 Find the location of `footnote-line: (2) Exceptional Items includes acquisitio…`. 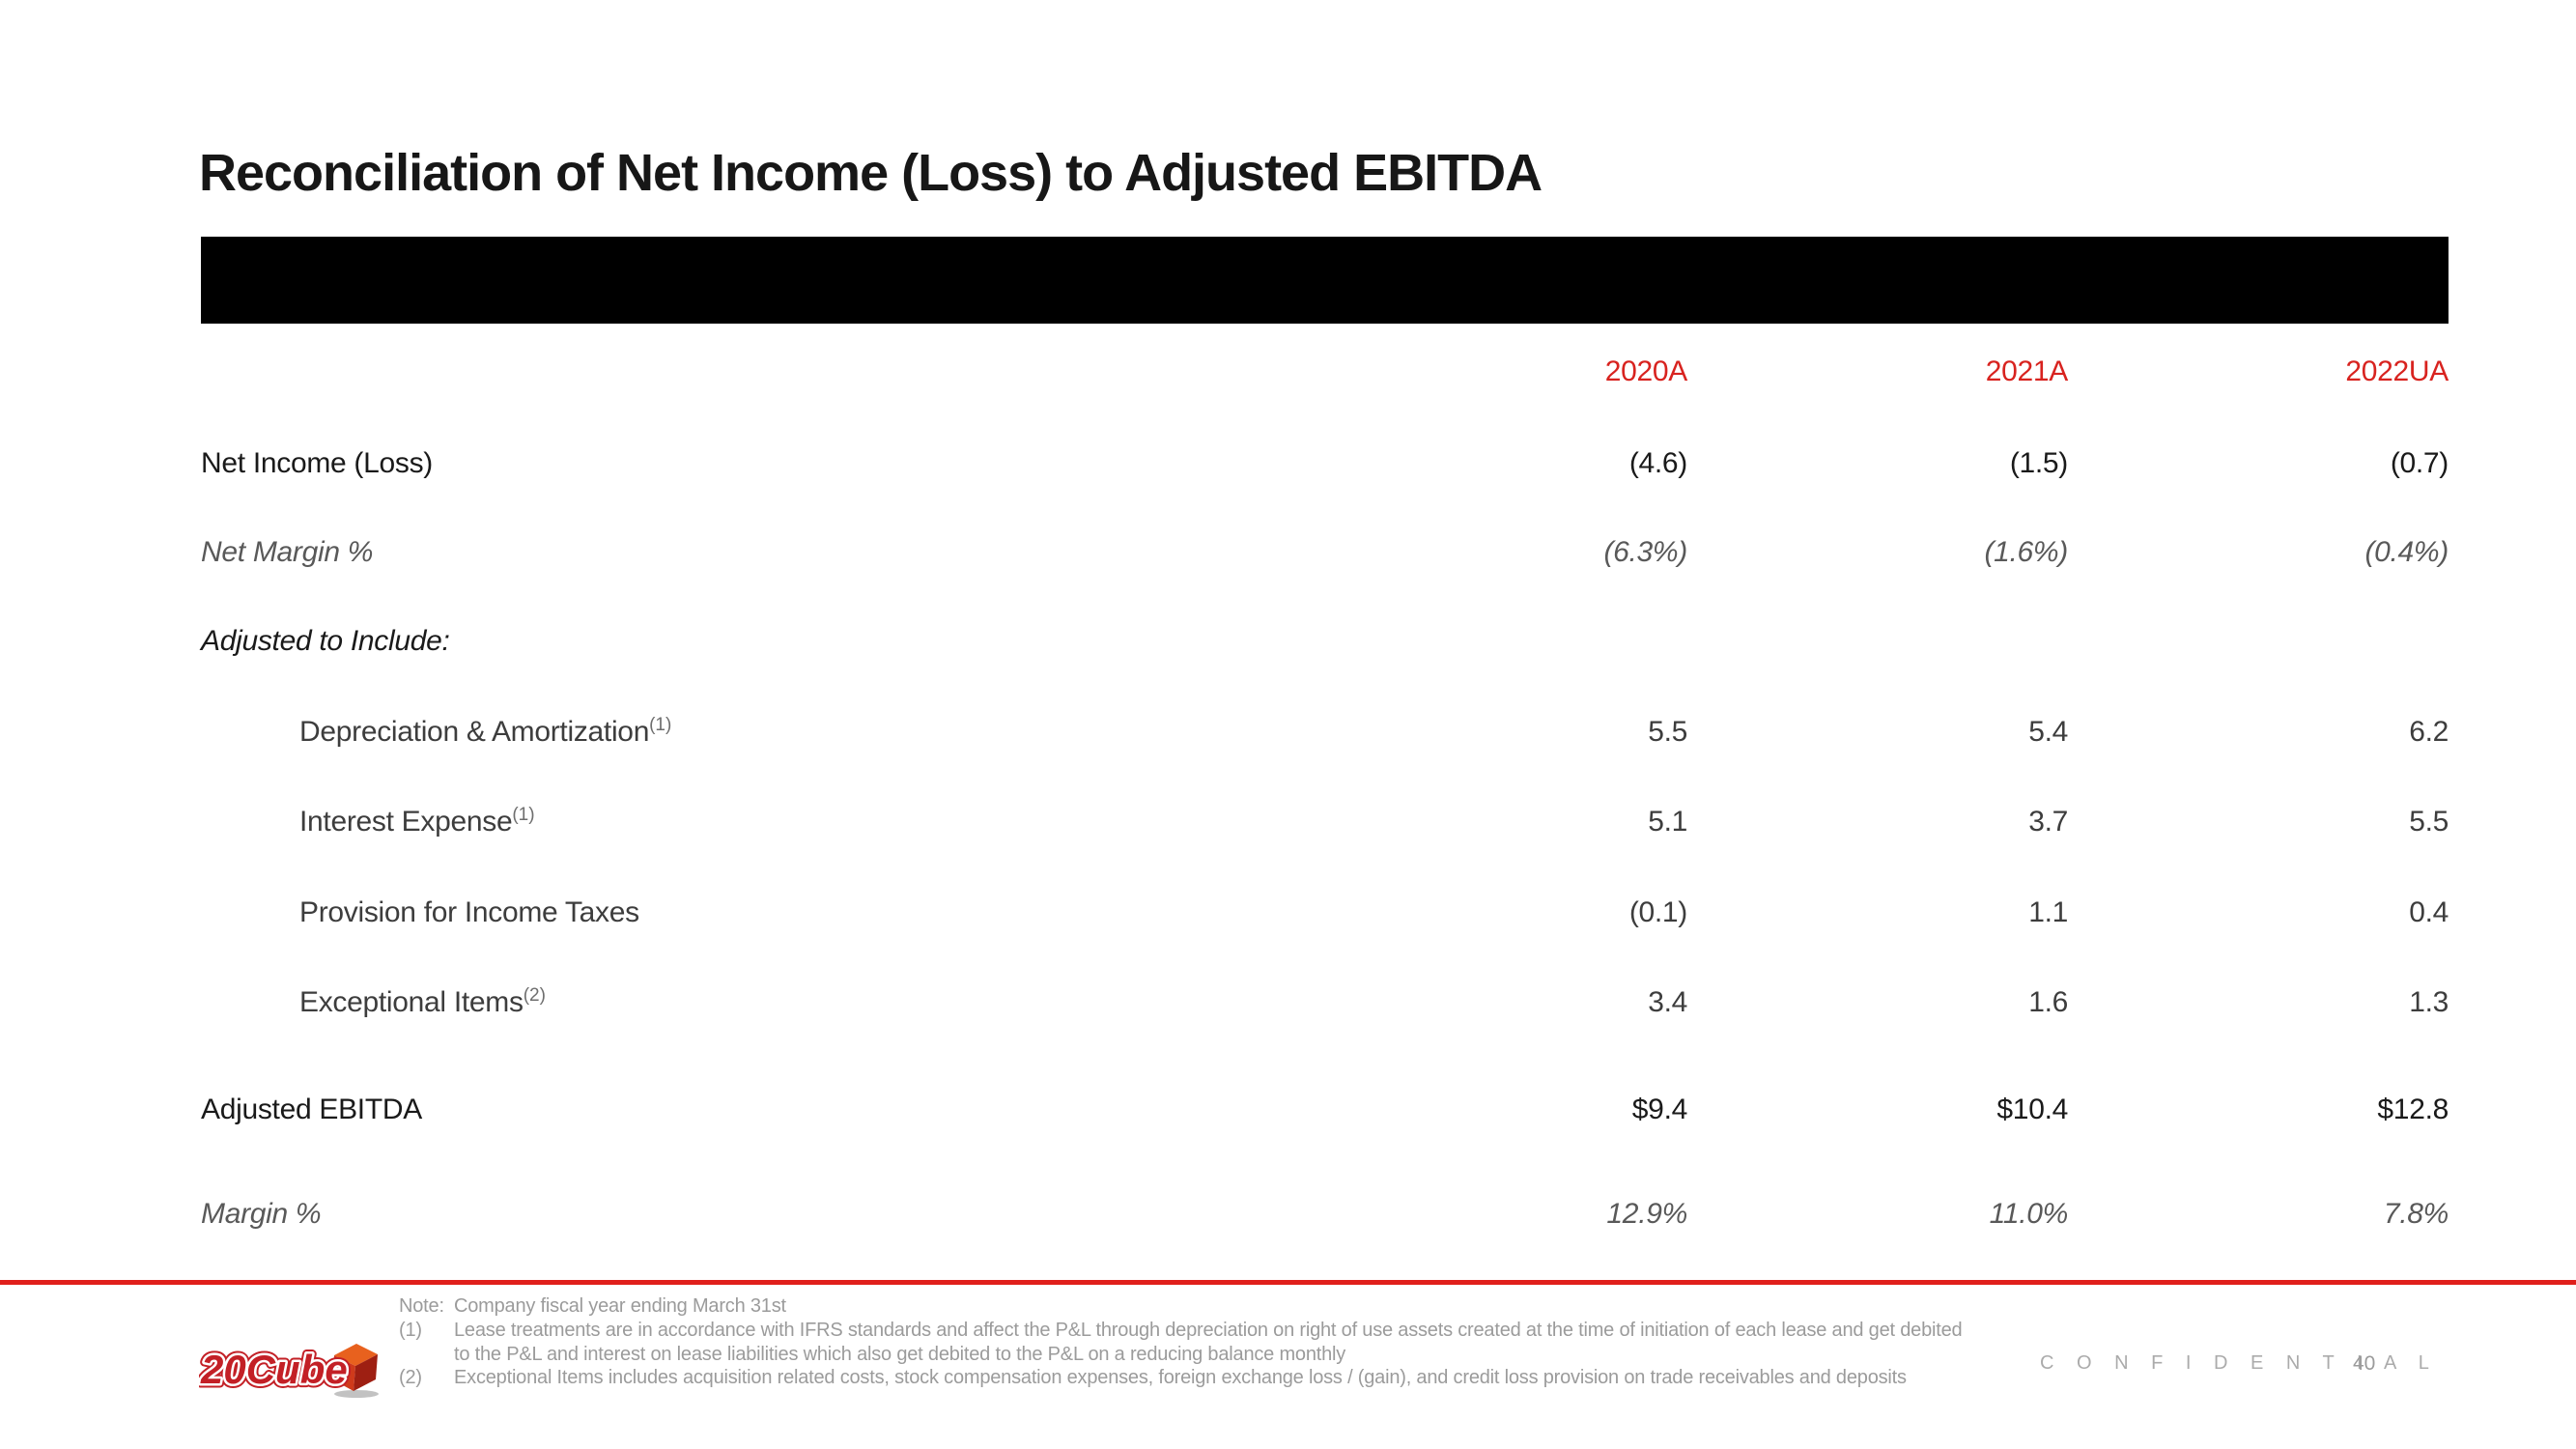

footnote-line: (2) Exceptional Items includes acquisitio… is located at coordinates (1220, 1378).